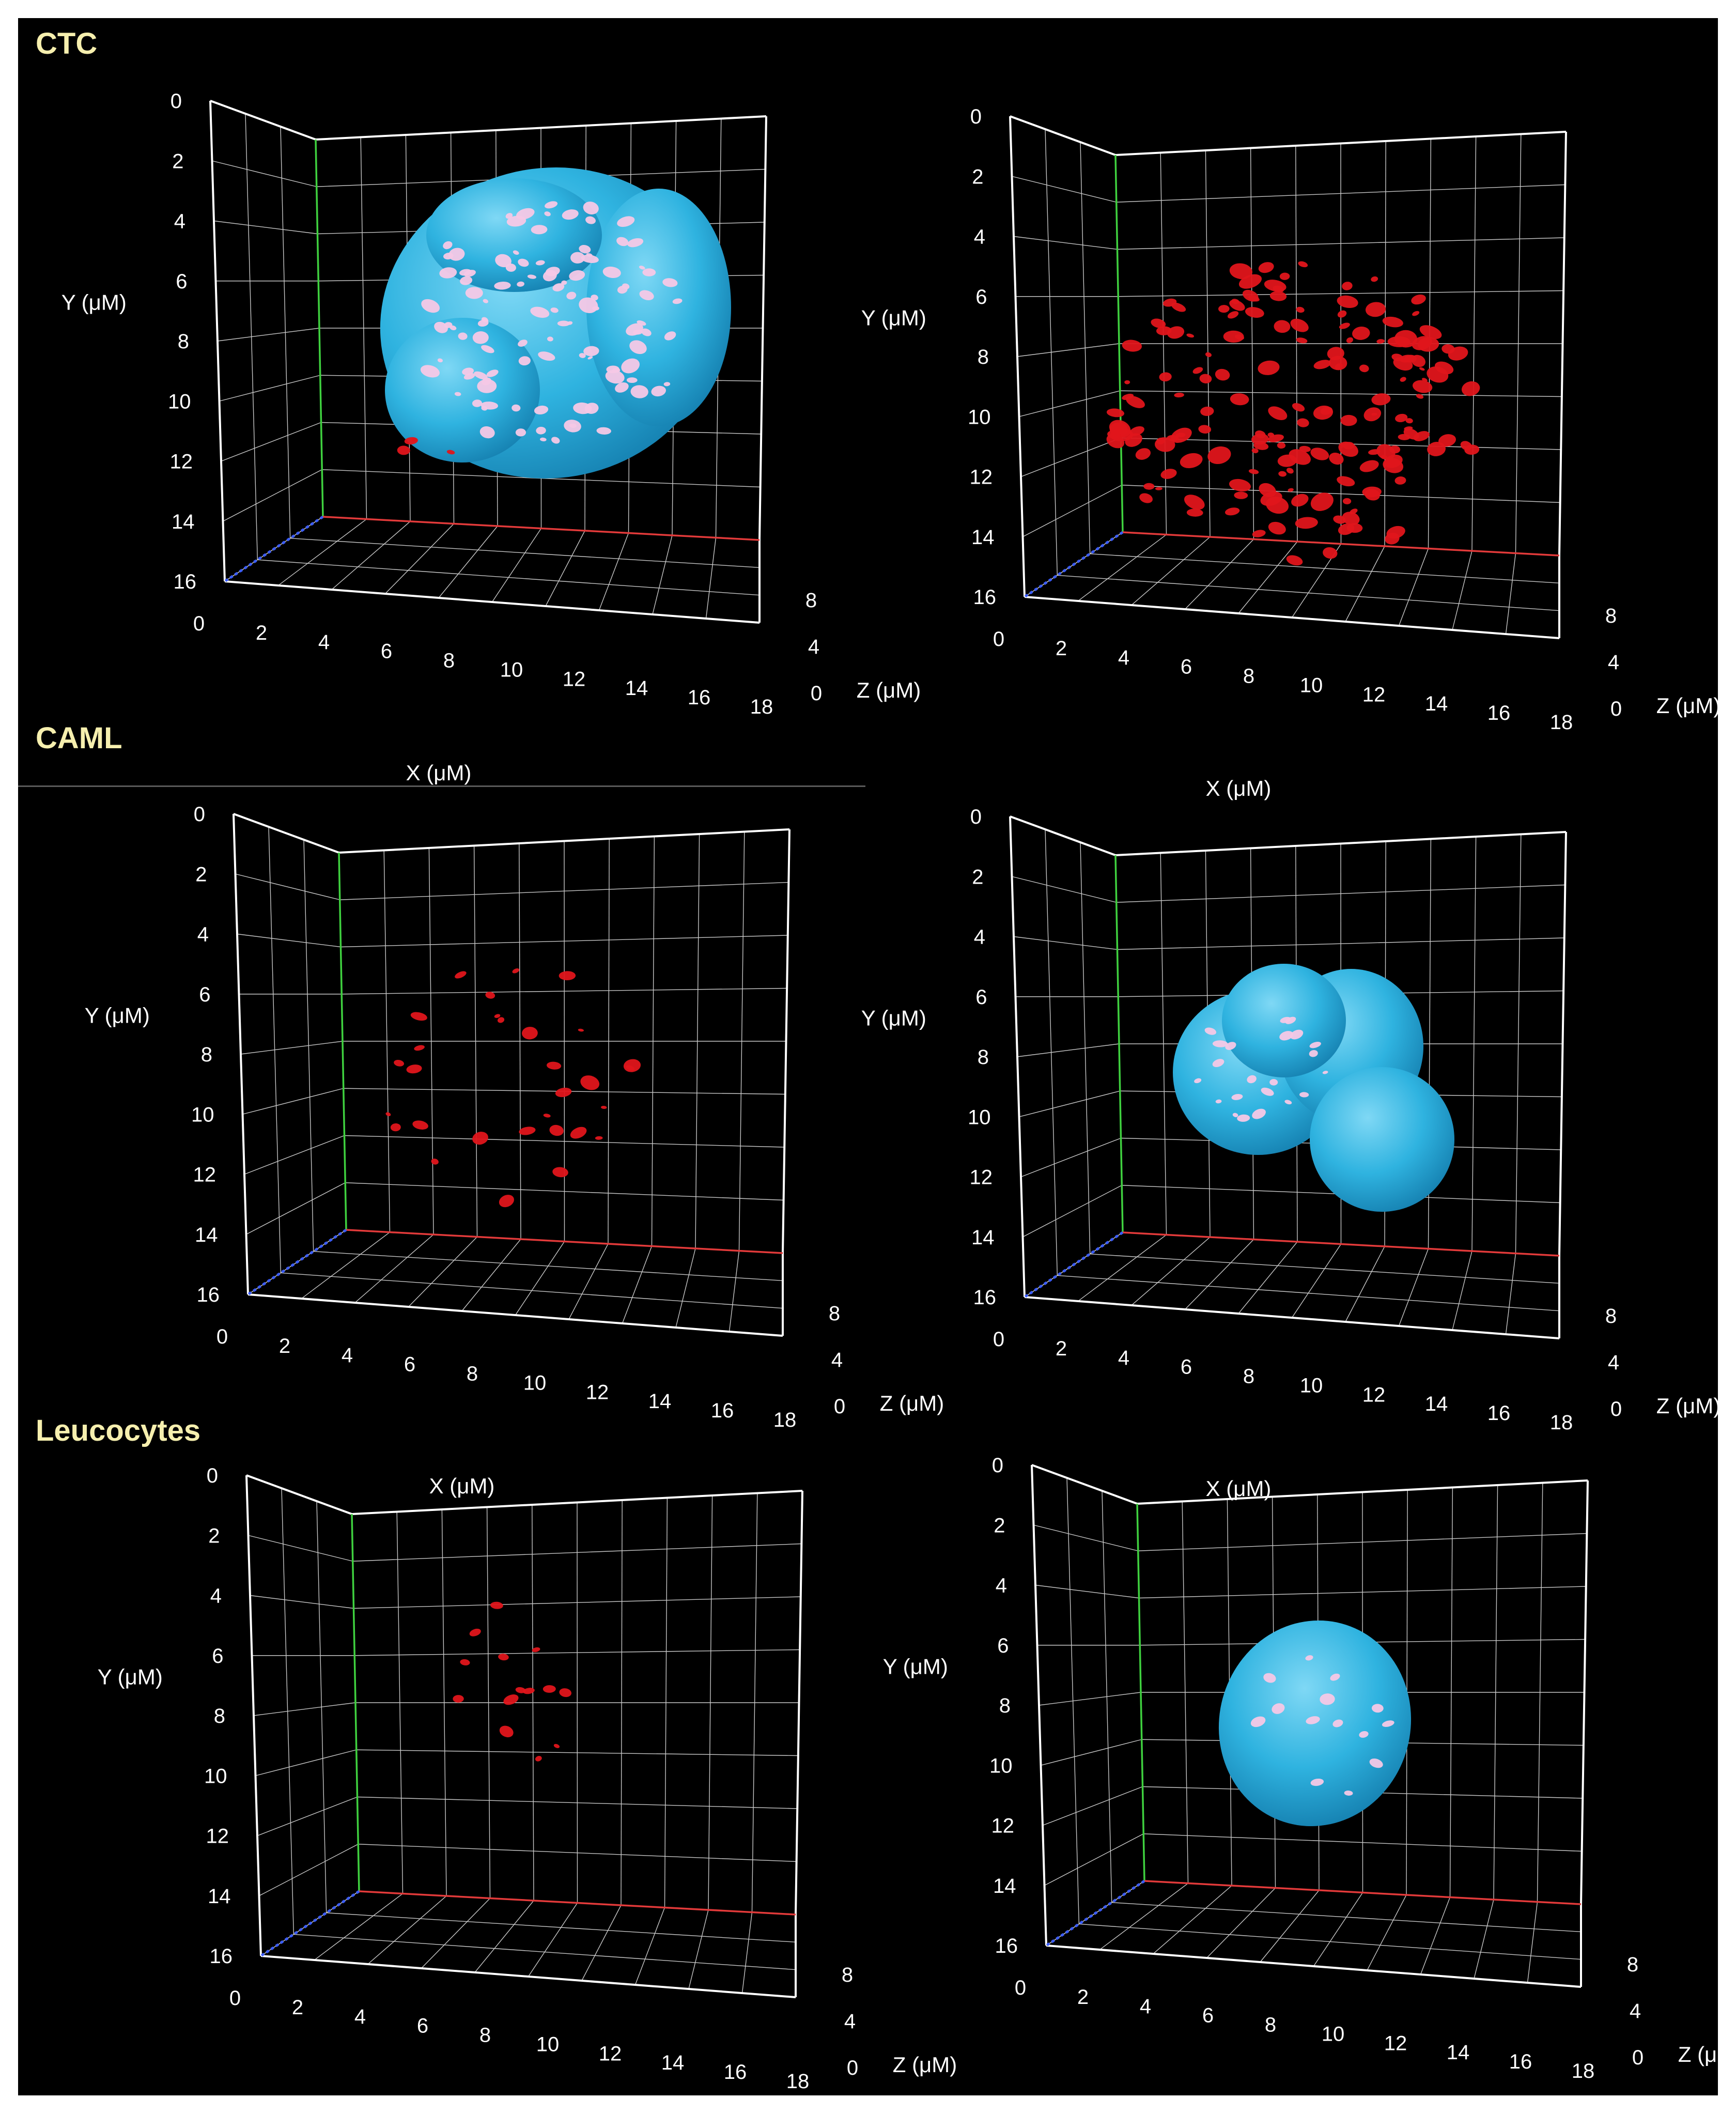  What do you see at coordinates (980, 417) in the screenshot?
I see `y-tick-label: 10` at bounding box center [980, 417].